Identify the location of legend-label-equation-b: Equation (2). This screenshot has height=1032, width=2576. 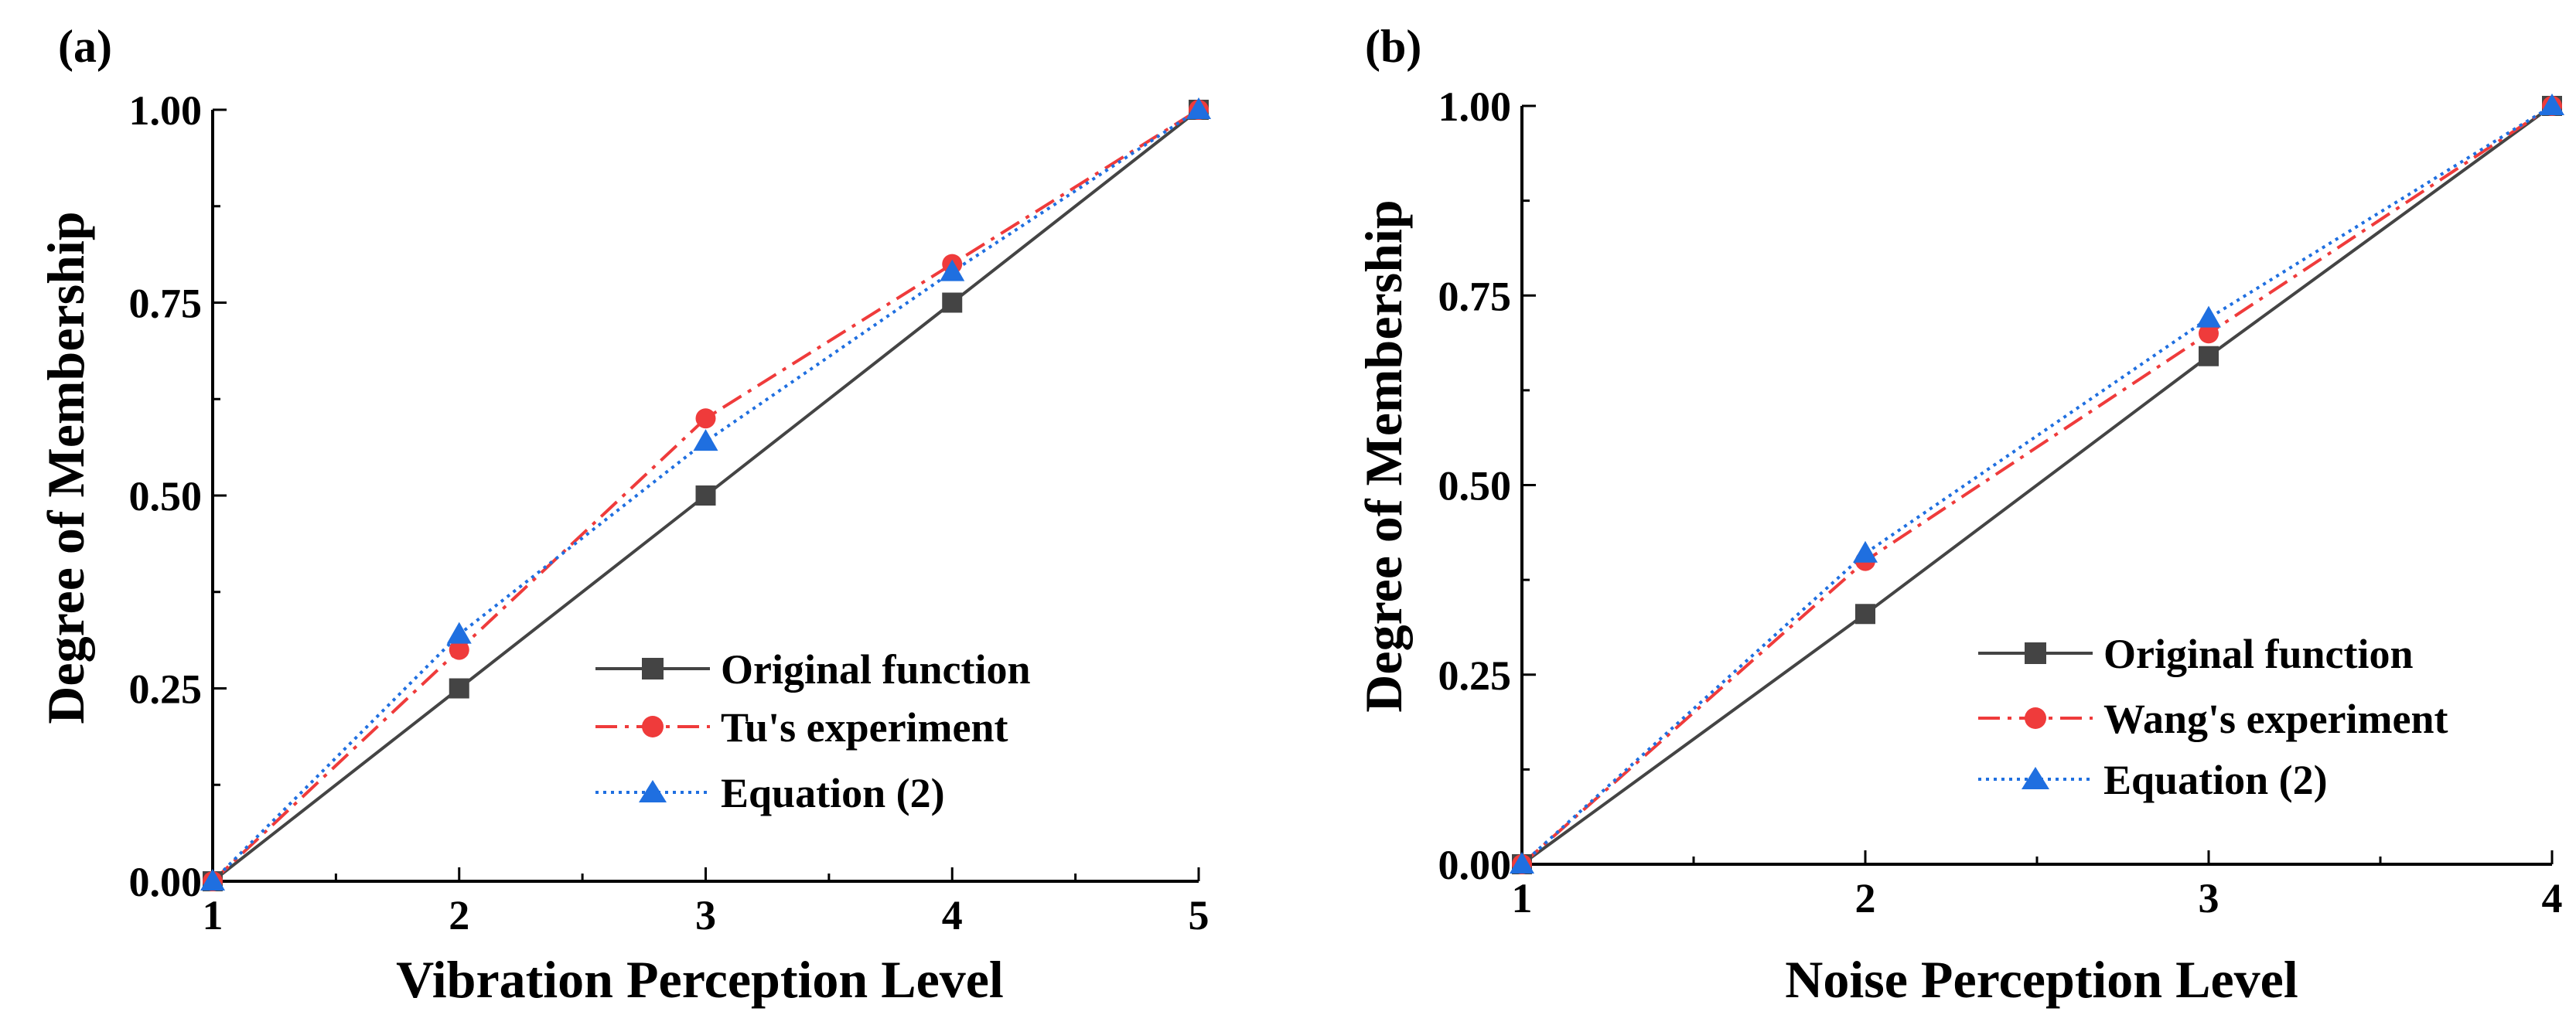
(2216, 780).